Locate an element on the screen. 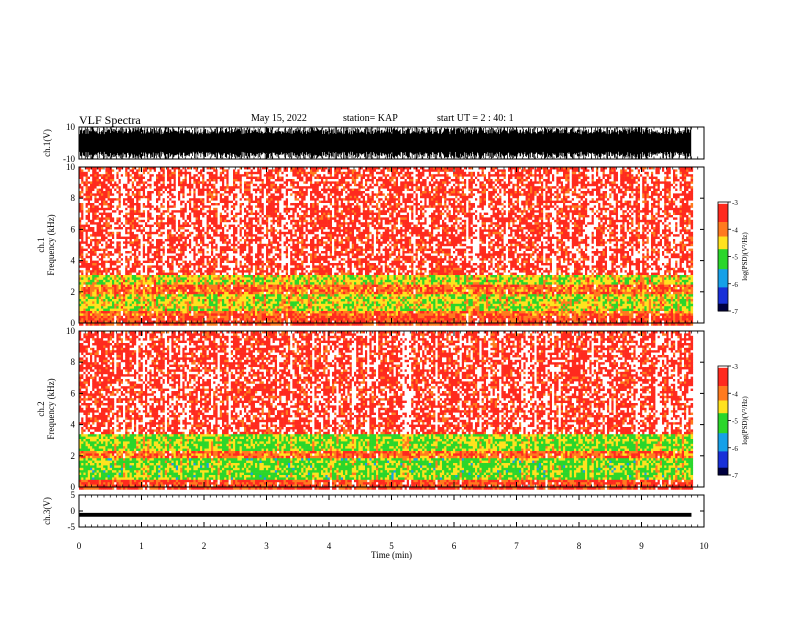 The image size is (792, 617). x-tick-label: 4 is located at coordinates (329, 546).